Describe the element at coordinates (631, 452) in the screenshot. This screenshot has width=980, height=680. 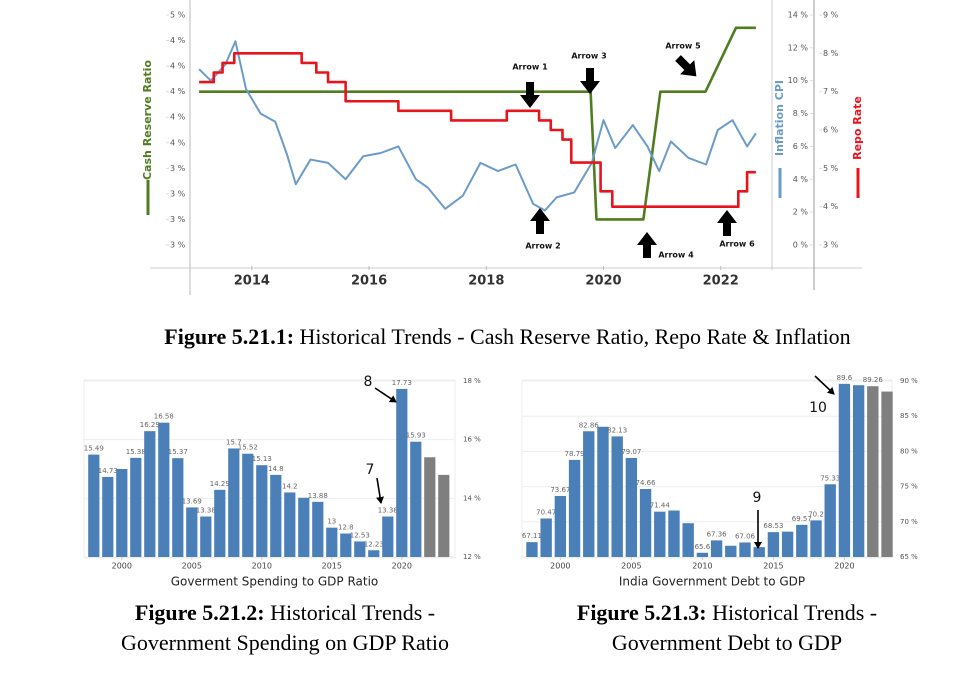
I see `data-label: 79.07` at that location.